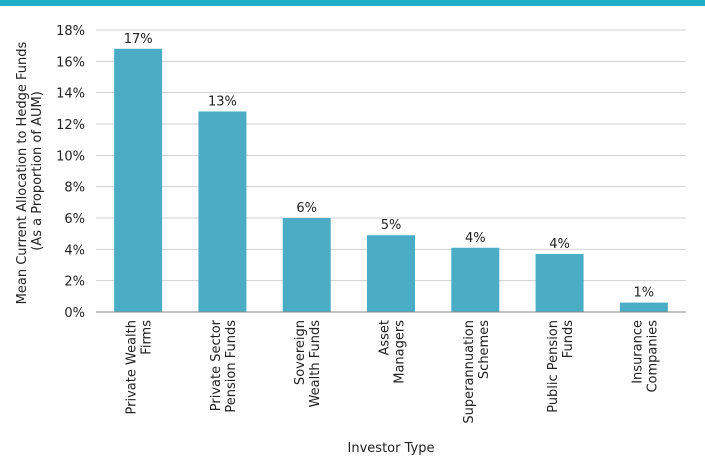 Image resolution: width=705 pixels, height=459 pixels. I want to click on data-label: 6%, so click(306, 208).